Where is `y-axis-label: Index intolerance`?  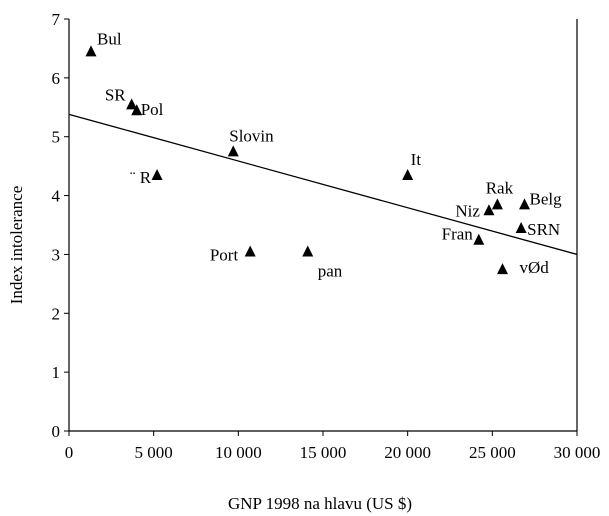 y-axis-label: Index intolerance is located at coordinates (16, 245).